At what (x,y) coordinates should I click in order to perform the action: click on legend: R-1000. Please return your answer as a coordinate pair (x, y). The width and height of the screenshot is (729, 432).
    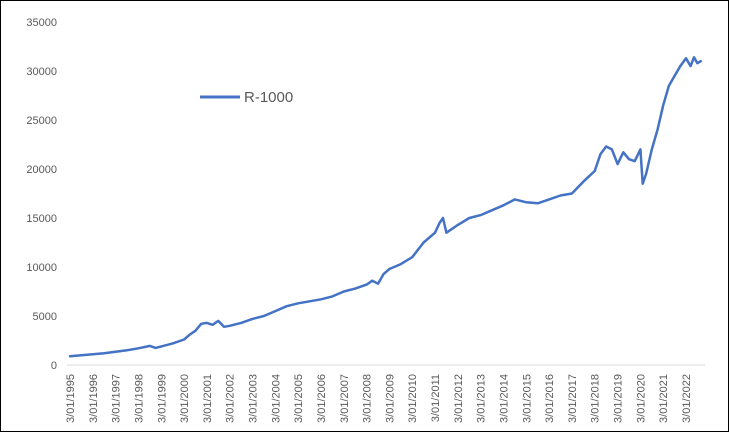
    Looking at the image, I should click on (246, 97).